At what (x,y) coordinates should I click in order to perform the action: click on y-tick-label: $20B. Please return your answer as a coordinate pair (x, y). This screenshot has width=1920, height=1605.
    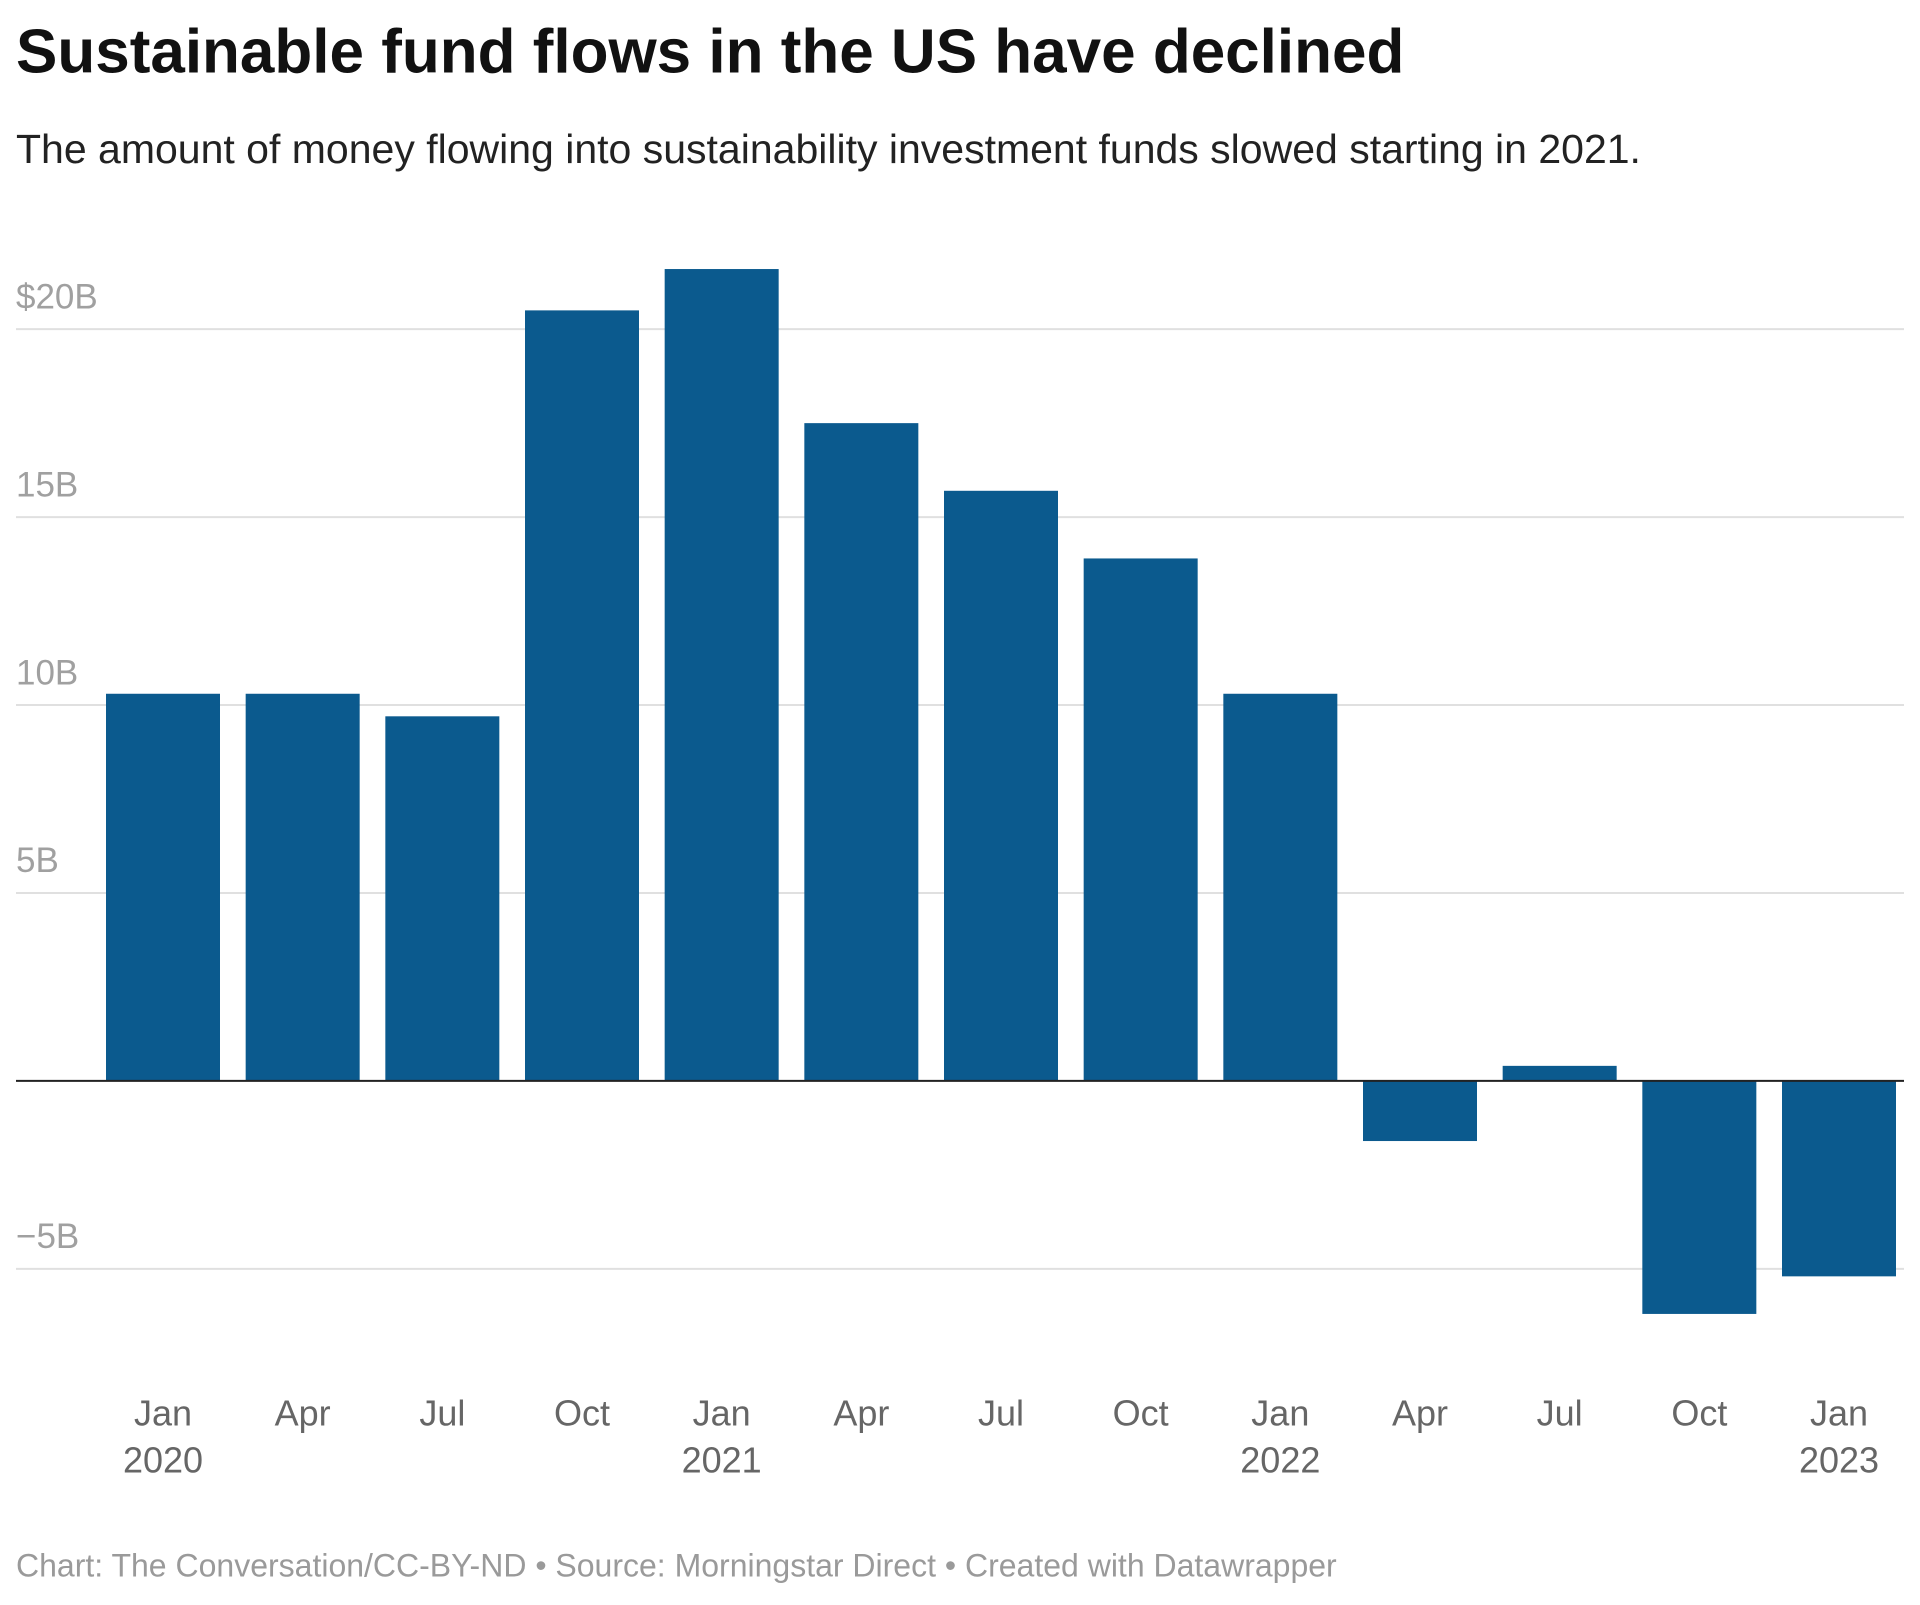
    Looking at the image, I should click on (57, 296).